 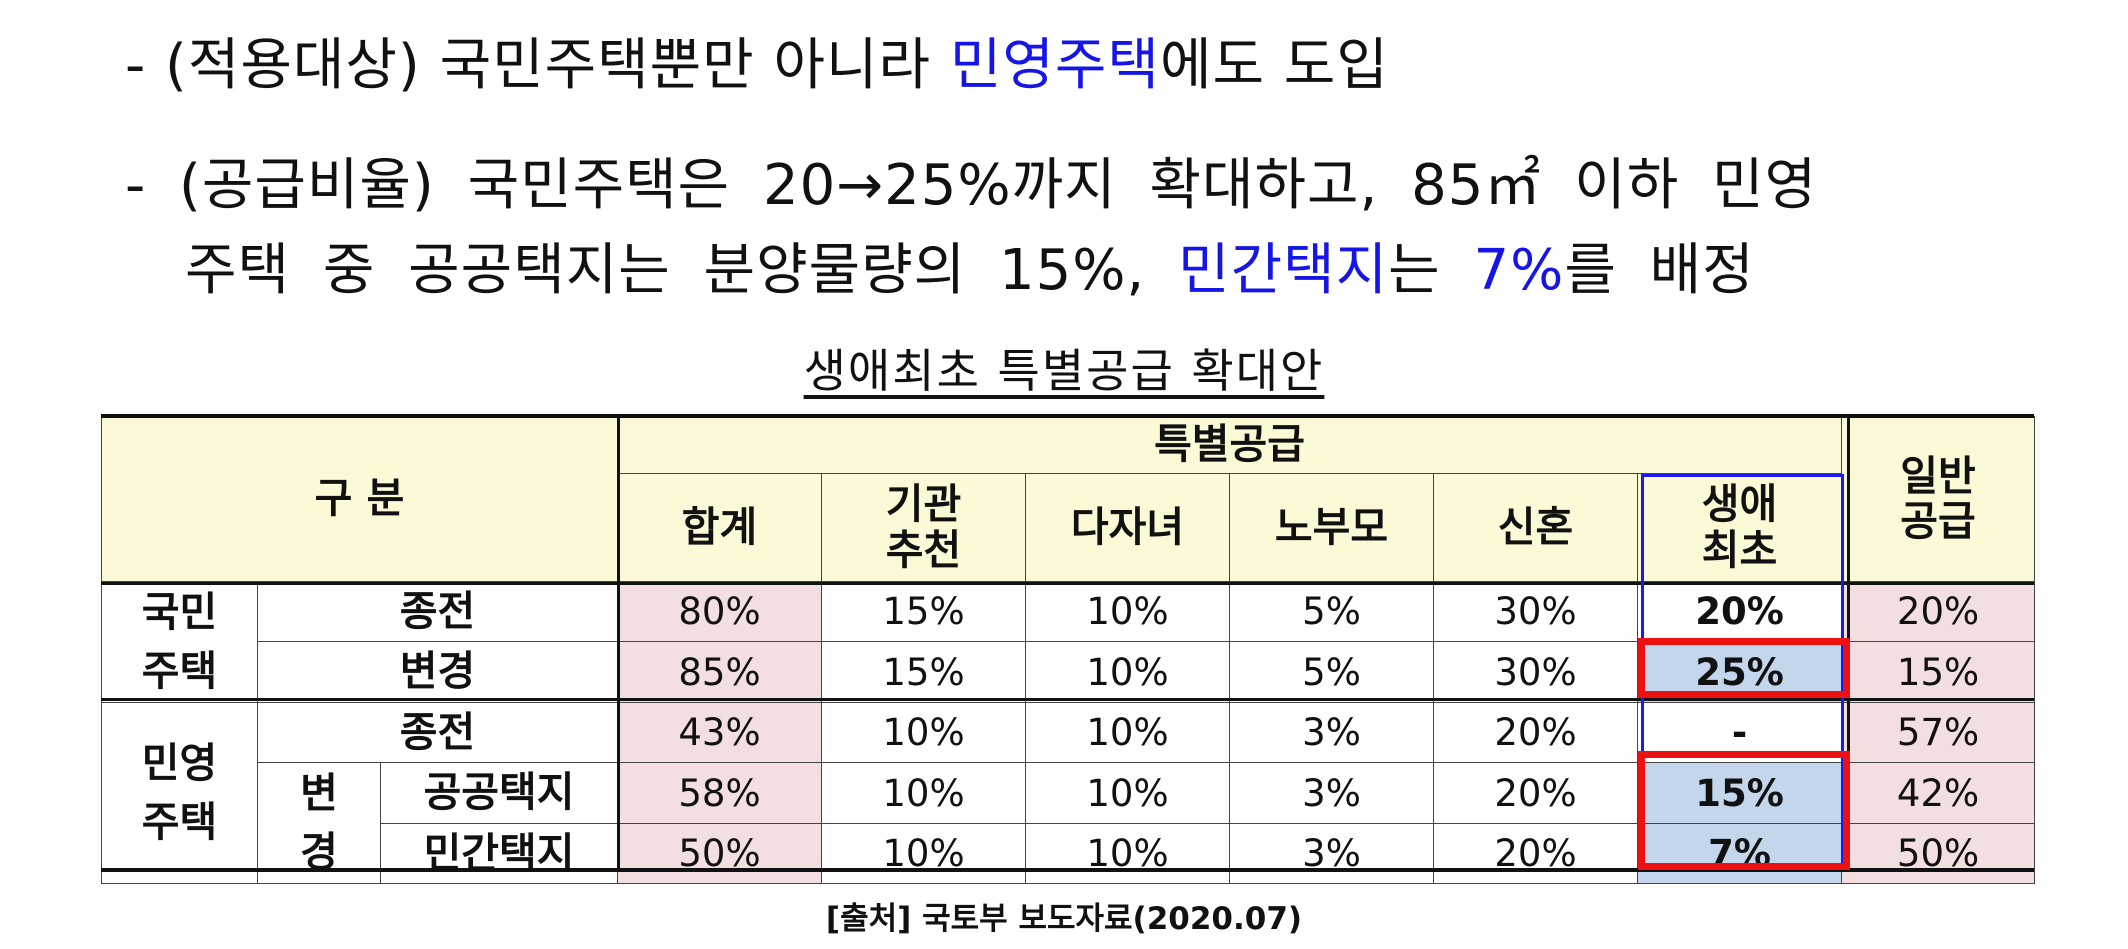 What do you see at coordinates (1067, 870) in the screenshot?
I see `table-bottom-rule` at bounding box center [1067, 870].